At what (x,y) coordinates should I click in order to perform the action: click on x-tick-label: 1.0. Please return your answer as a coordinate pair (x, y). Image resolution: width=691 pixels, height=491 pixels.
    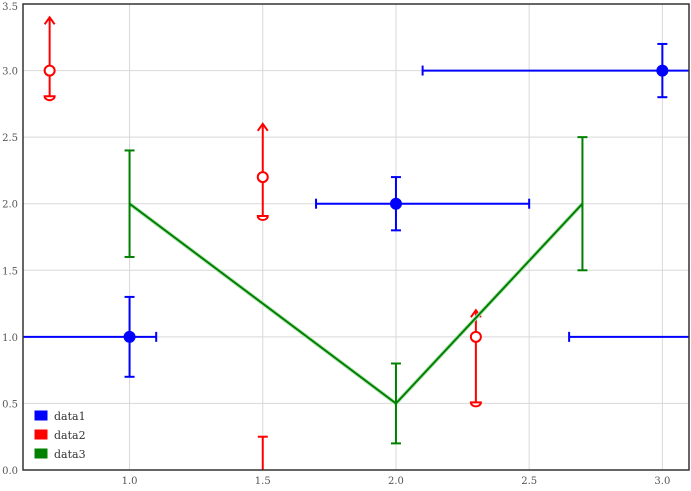
    Looking at the image, I should click on (130, 481).